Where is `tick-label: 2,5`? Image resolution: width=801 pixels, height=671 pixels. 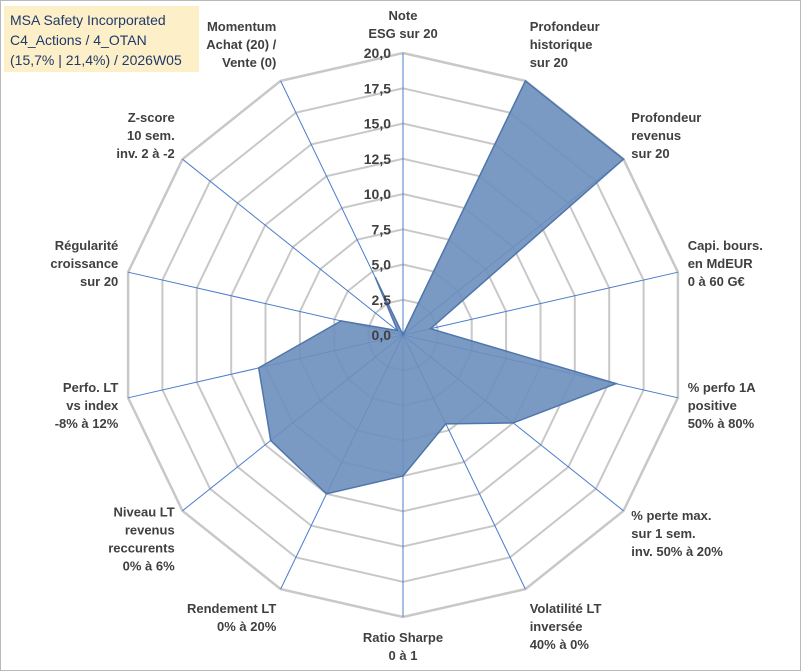
tick-label: 2,5 is located at coordinates (382, 300).